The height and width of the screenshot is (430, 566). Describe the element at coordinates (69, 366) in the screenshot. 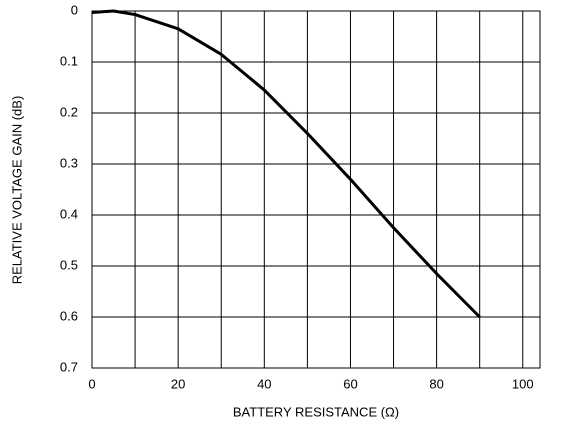

I see `y-tick-label: 0.7` at that location.